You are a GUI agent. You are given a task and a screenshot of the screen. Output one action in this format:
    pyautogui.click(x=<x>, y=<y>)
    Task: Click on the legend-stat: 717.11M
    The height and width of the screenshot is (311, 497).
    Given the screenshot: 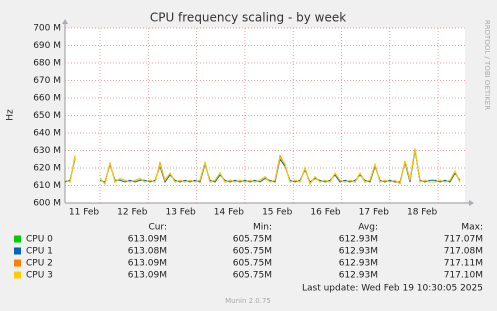 What is the action you would take?
    pyautogui.click(x=463, y=264)
    